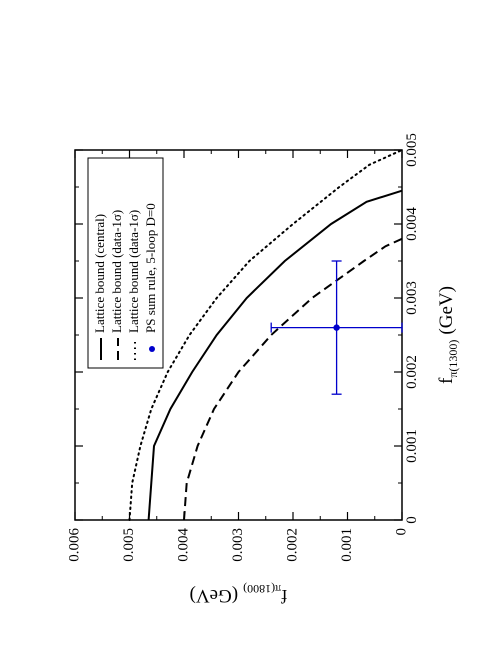  What do you see at coordinates (446, 380) in the screenshot?
I see `x-axis-title-main: f` at bounding box center [446, 380].